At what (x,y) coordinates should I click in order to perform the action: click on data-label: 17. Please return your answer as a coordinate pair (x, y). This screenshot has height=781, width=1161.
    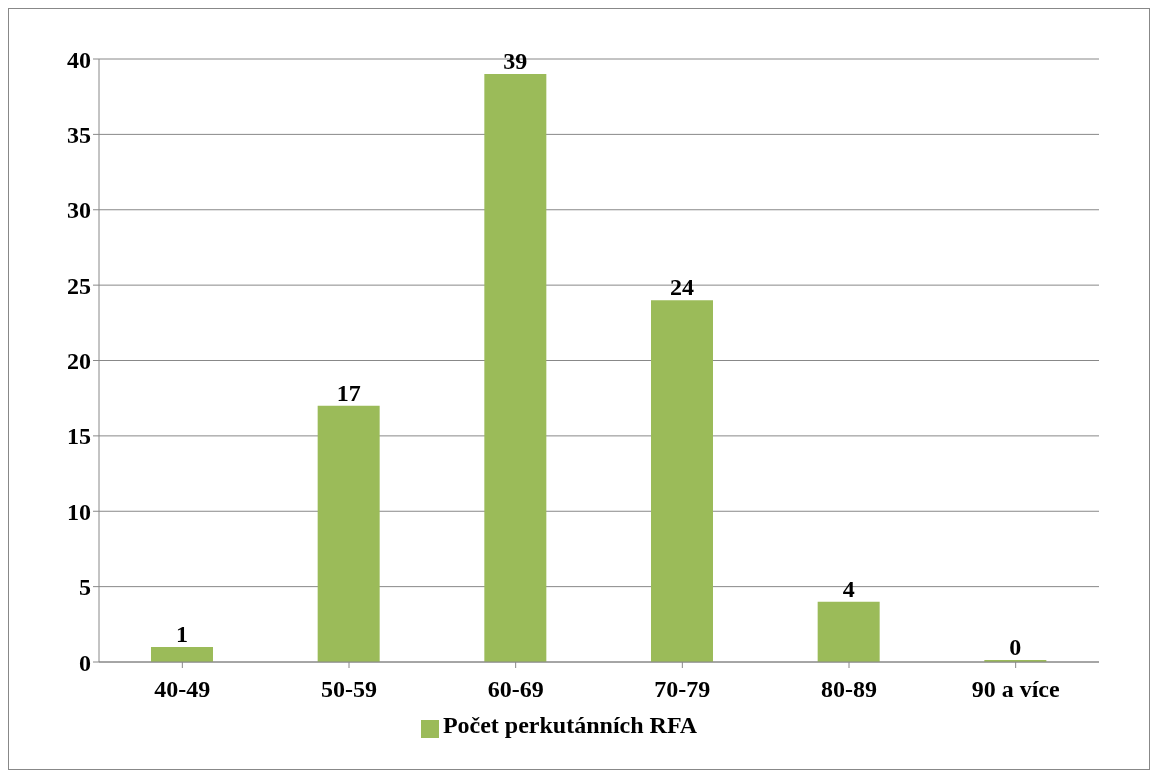
    Looking at the image, I should click on (348, 392).